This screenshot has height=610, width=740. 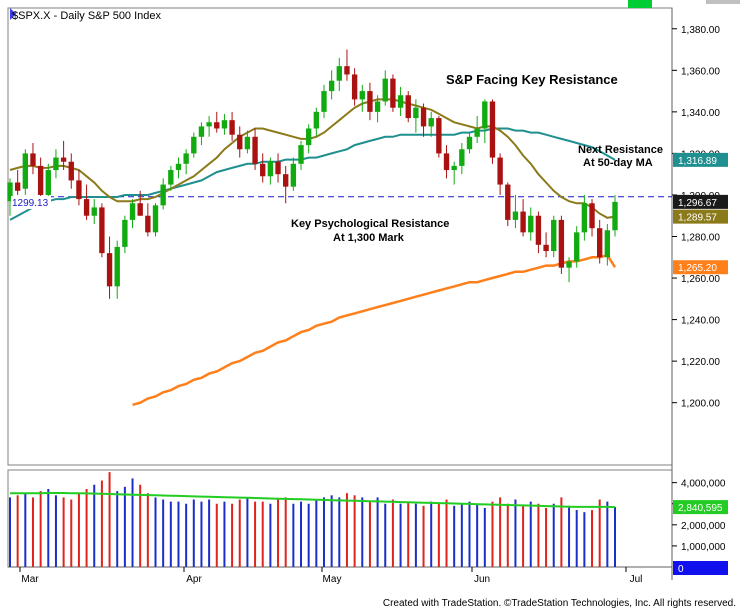 I want to click on price-tag-3: 1,265.20, so click(x=697, y=268).